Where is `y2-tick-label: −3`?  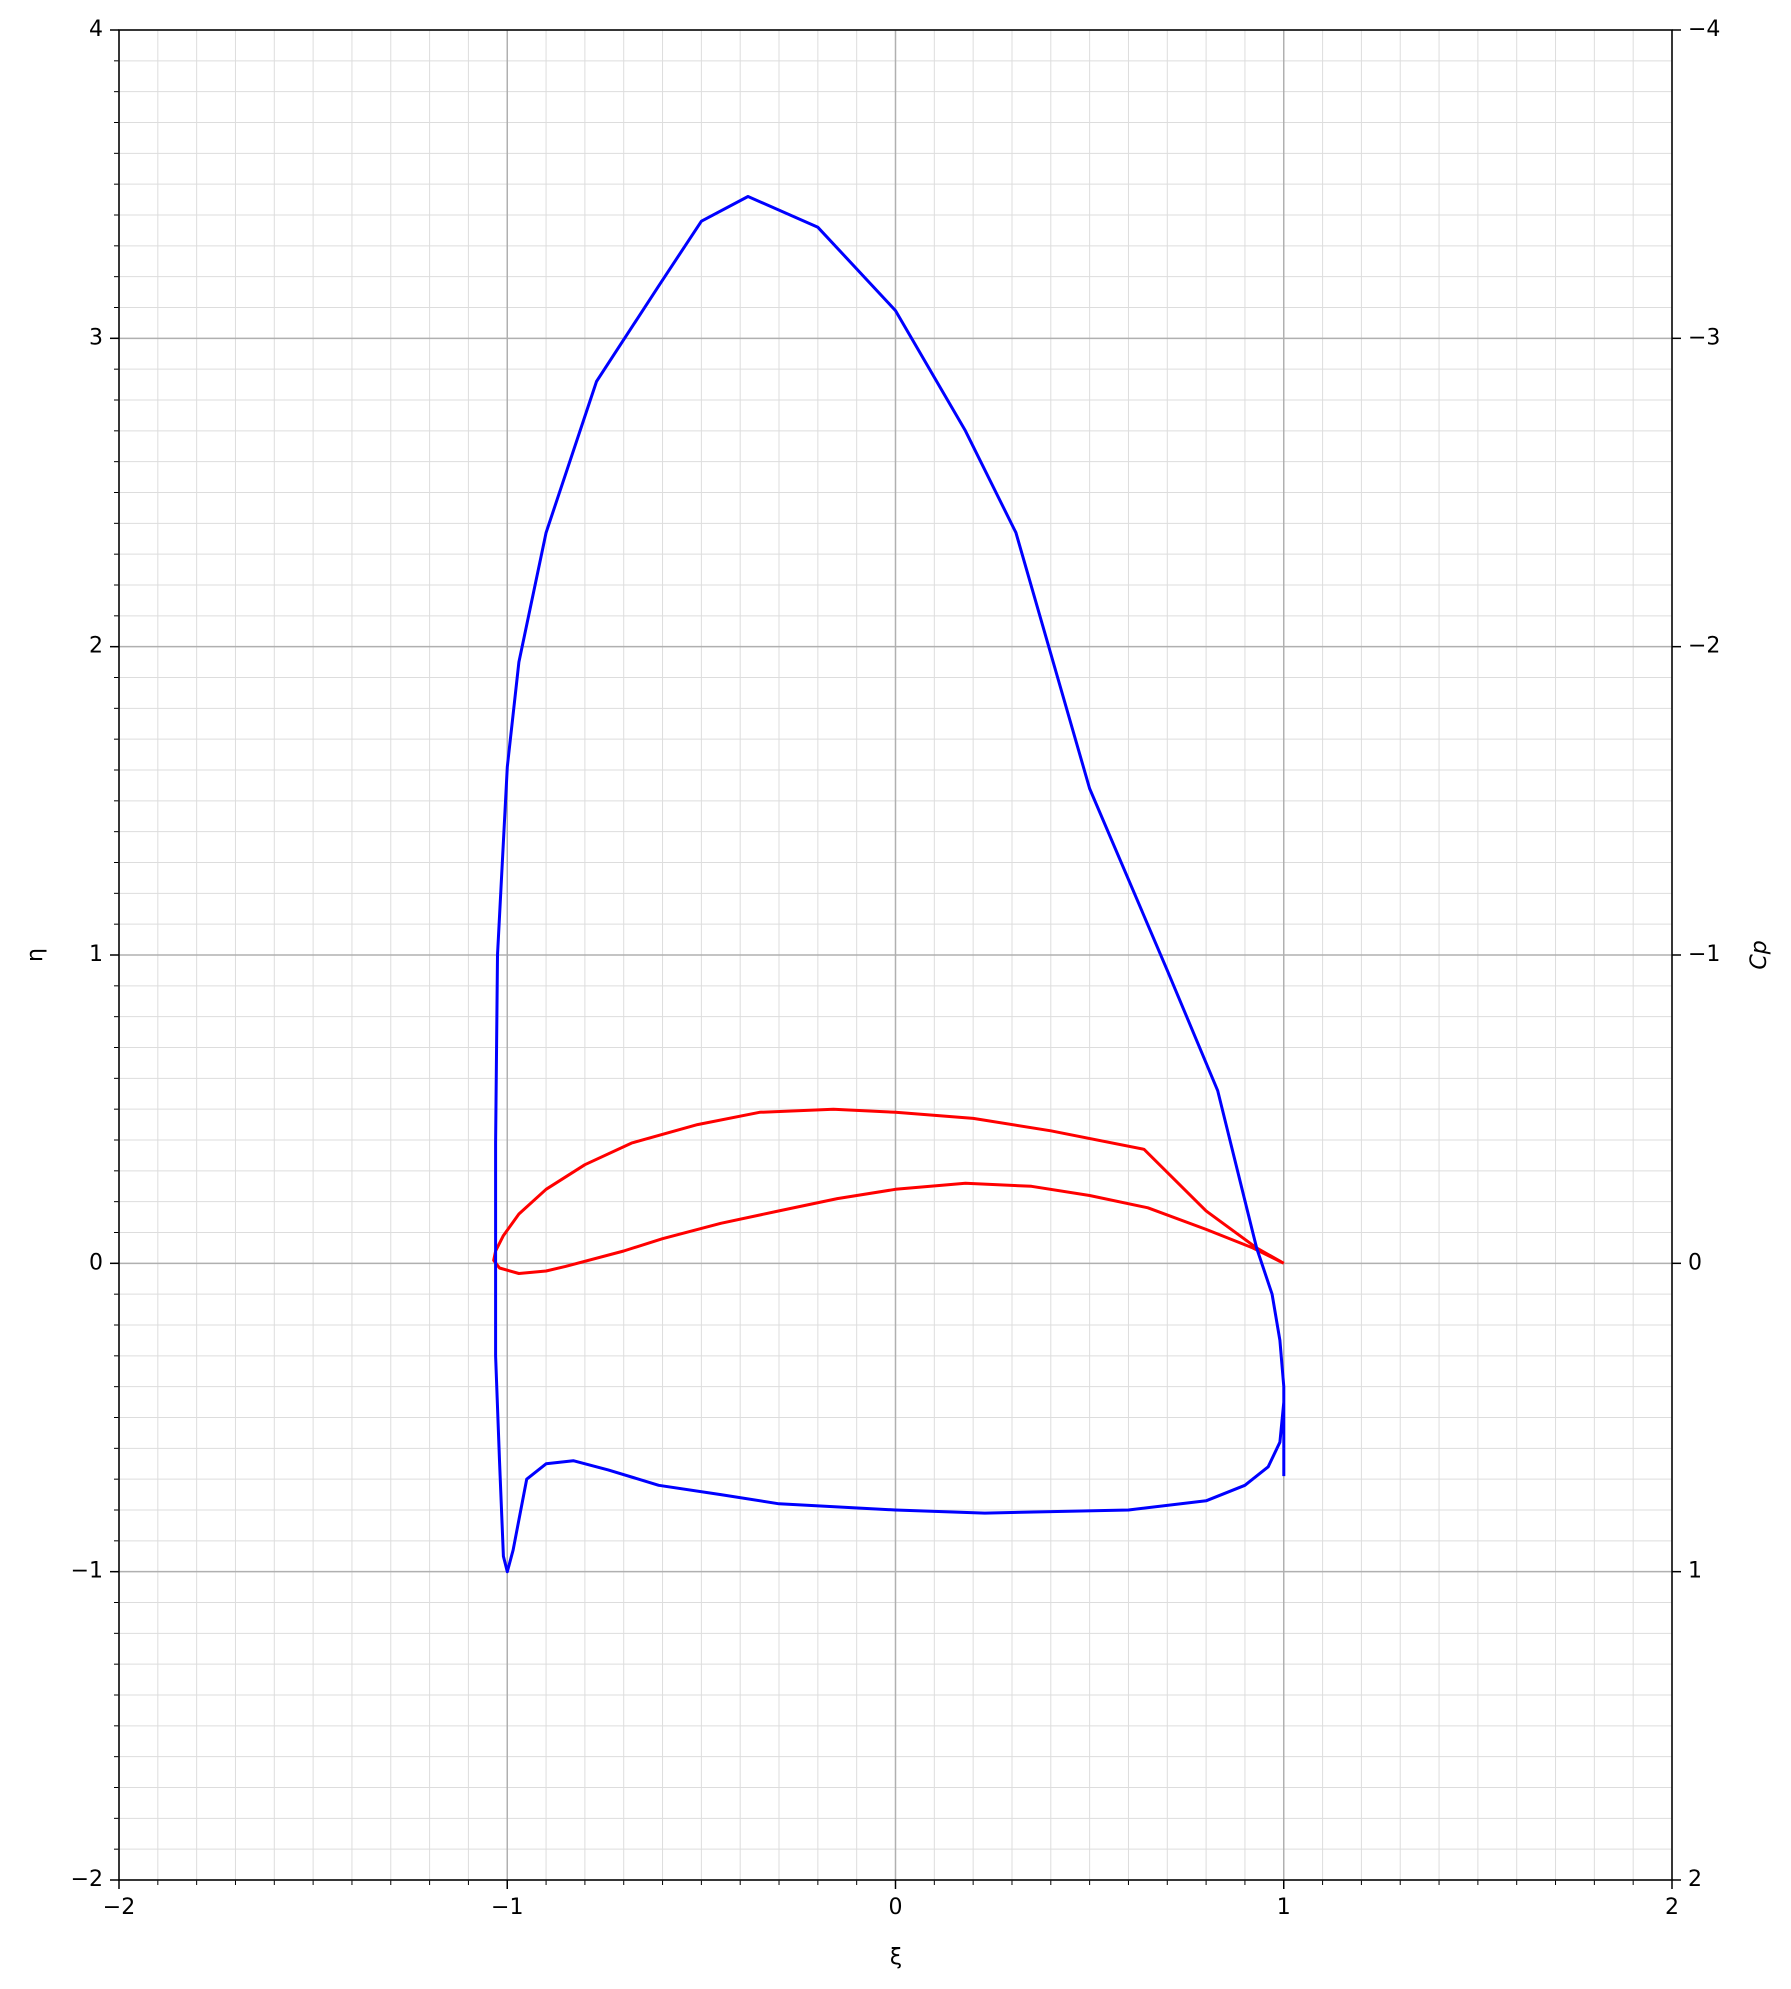
y2-tick-label: −3 is located at coordinates (1704, 337).